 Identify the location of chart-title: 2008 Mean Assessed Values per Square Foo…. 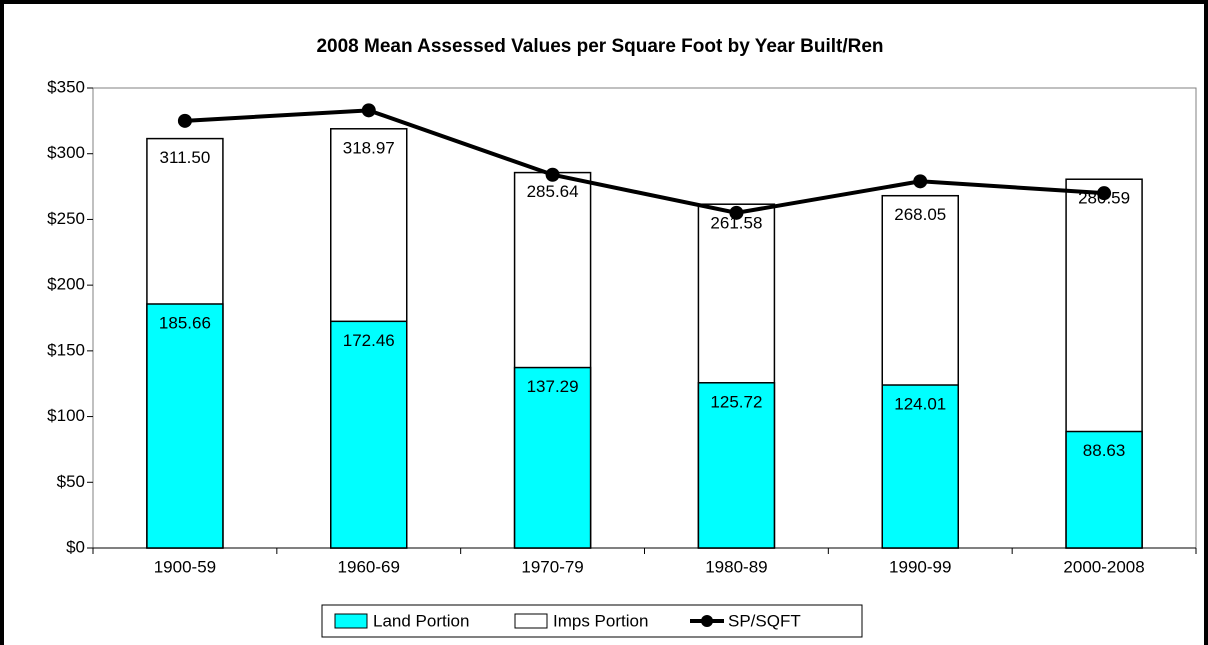
(599, 46).